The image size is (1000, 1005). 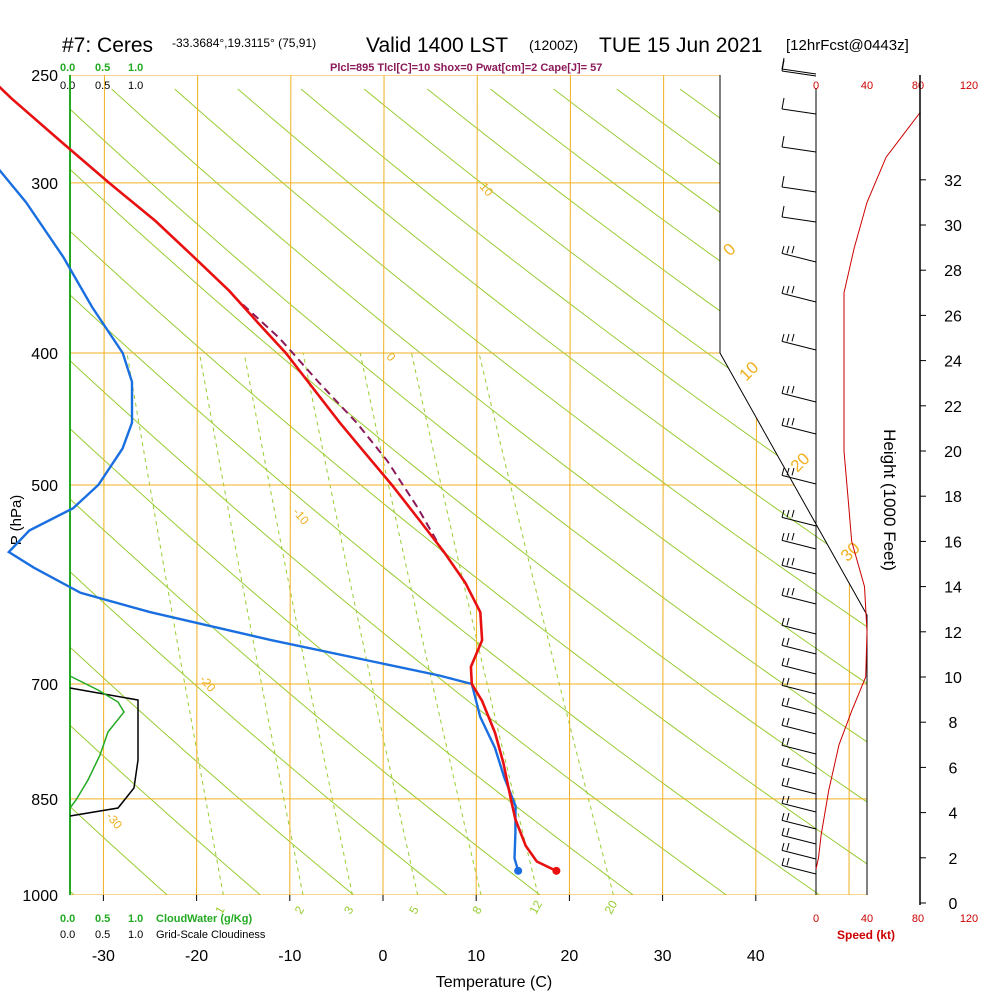 What do you see at coordinates (102, 935) in the screenshot?
I see `cloudiness-tick-1-bottom: 0.5` at bounding box center [102, 935].